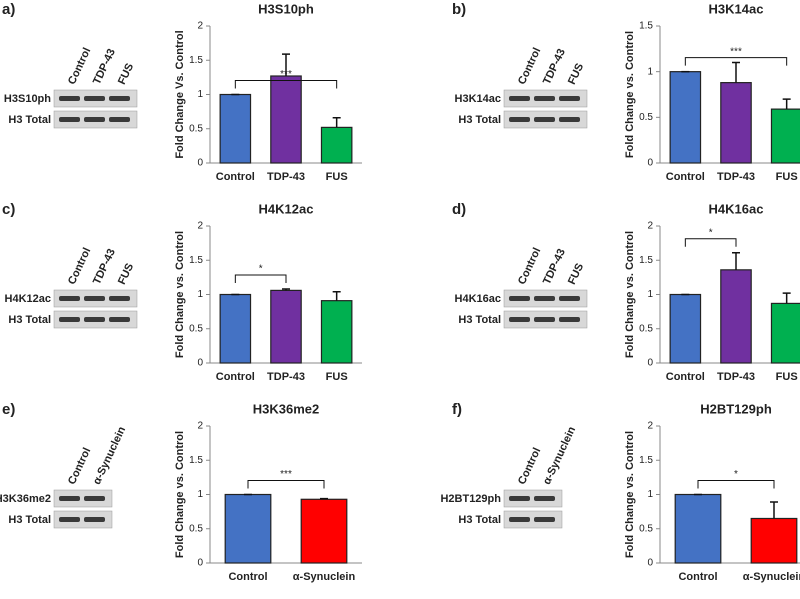  I want to click on blot-lane-label: α-Synuclein, so click(559, 456).